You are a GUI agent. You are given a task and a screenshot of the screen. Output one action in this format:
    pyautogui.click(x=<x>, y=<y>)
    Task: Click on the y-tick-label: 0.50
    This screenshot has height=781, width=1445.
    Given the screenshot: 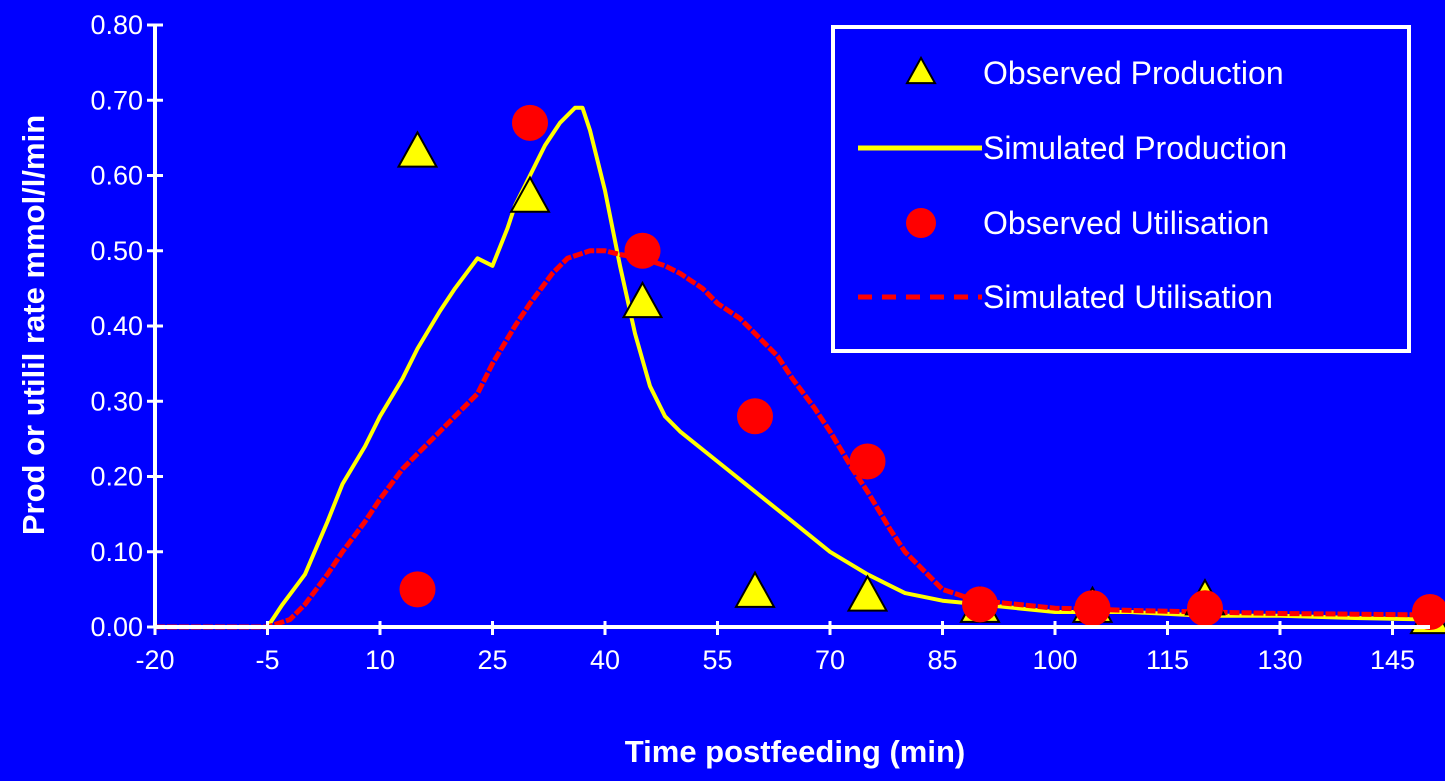 What is the action you would take?
    pyautogui.click(x=116, y=251)
    